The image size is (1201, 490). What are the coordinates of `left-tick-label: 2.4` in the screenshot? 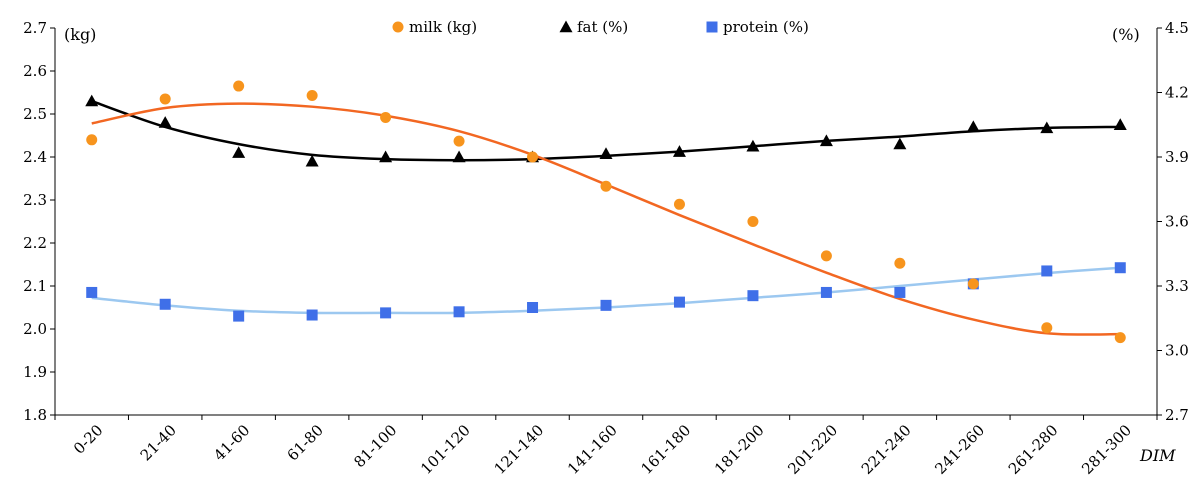 It's located at (35, 157).